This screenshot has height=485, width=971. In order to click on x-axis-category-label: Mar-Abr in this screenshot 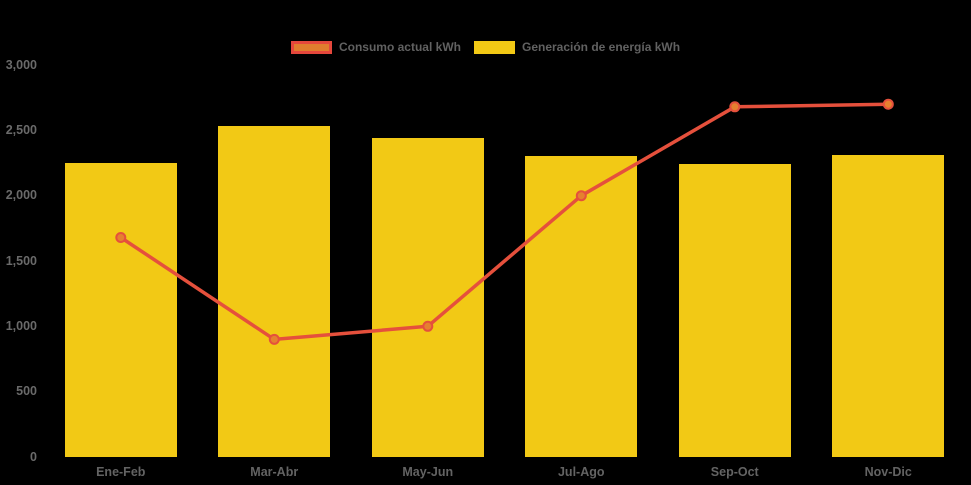, I will do `click(274, 472)`.